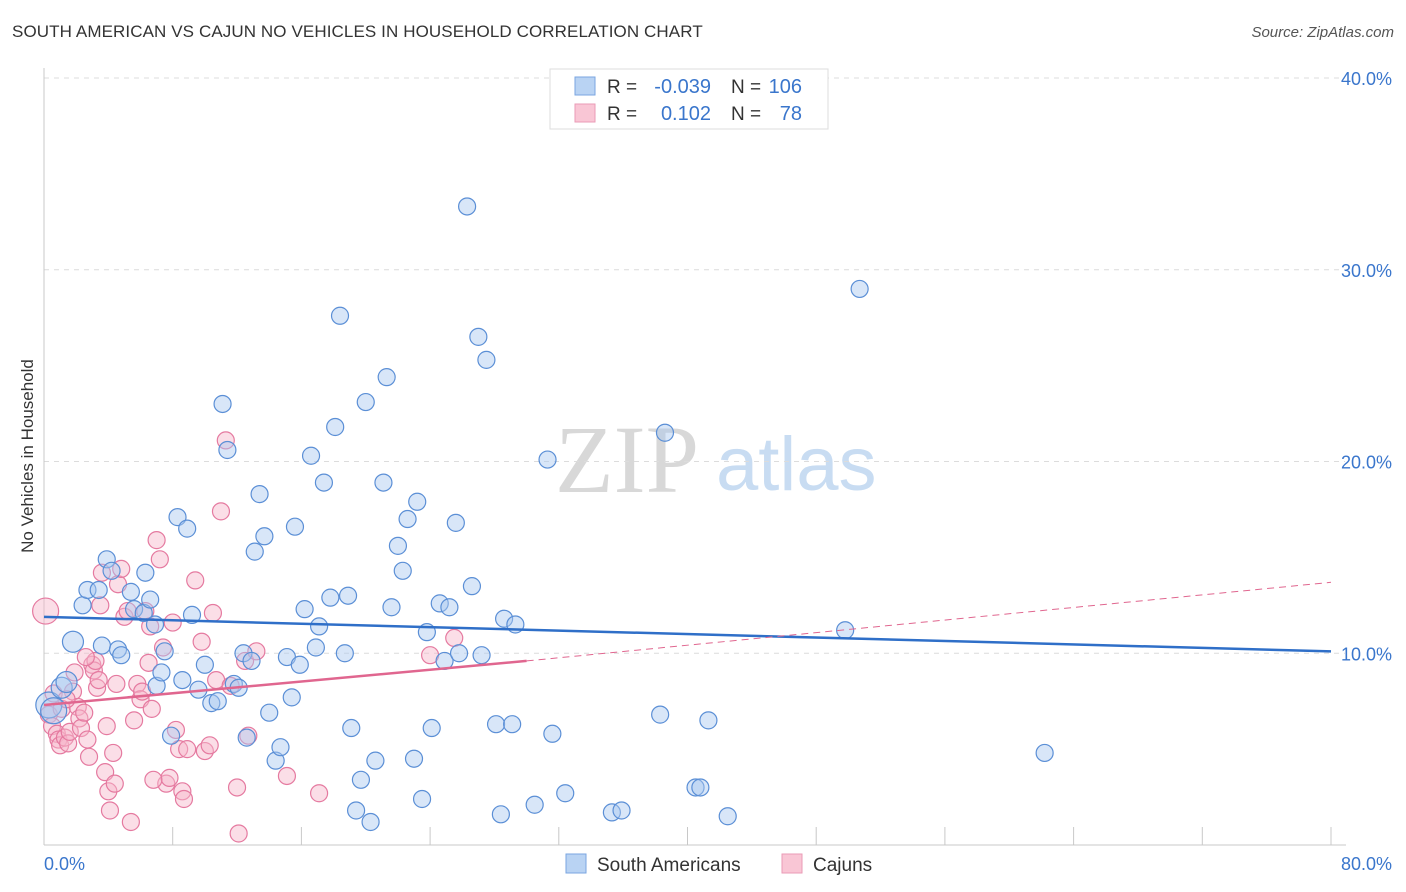  Describe the element at coordinates (669, 865) in the screenshot. I see `legend-label-south-americans: South Americans` at that location.